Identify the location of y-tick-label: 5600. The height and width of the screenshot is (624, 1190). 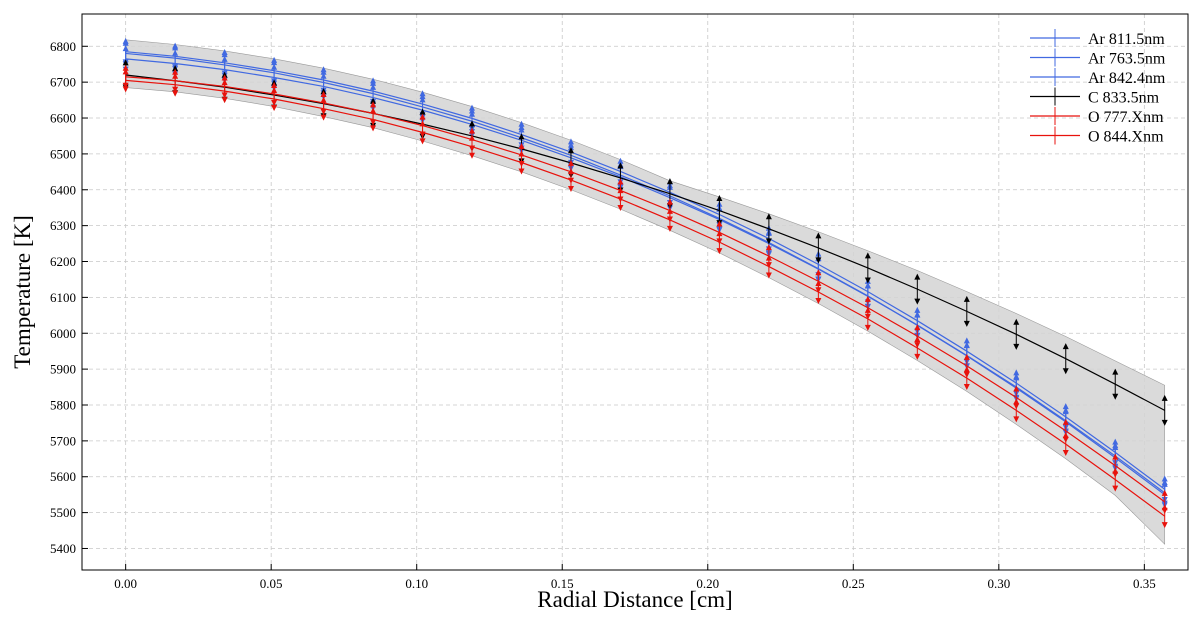
(63, 476).